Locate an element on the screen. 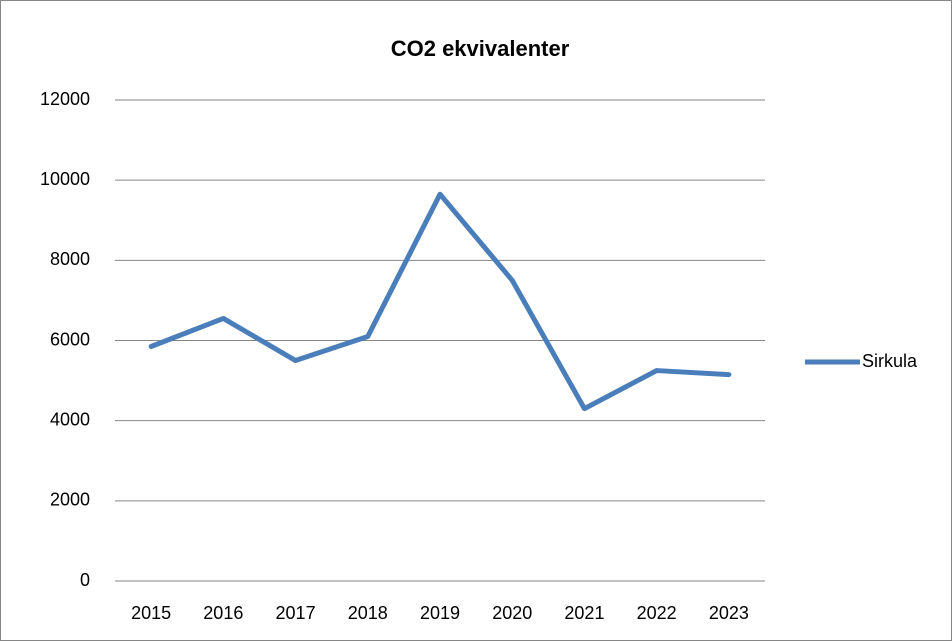 The width and height of the screenshot is (952, 641). y-tick-label: 0 is located at coordinates (85, 580).